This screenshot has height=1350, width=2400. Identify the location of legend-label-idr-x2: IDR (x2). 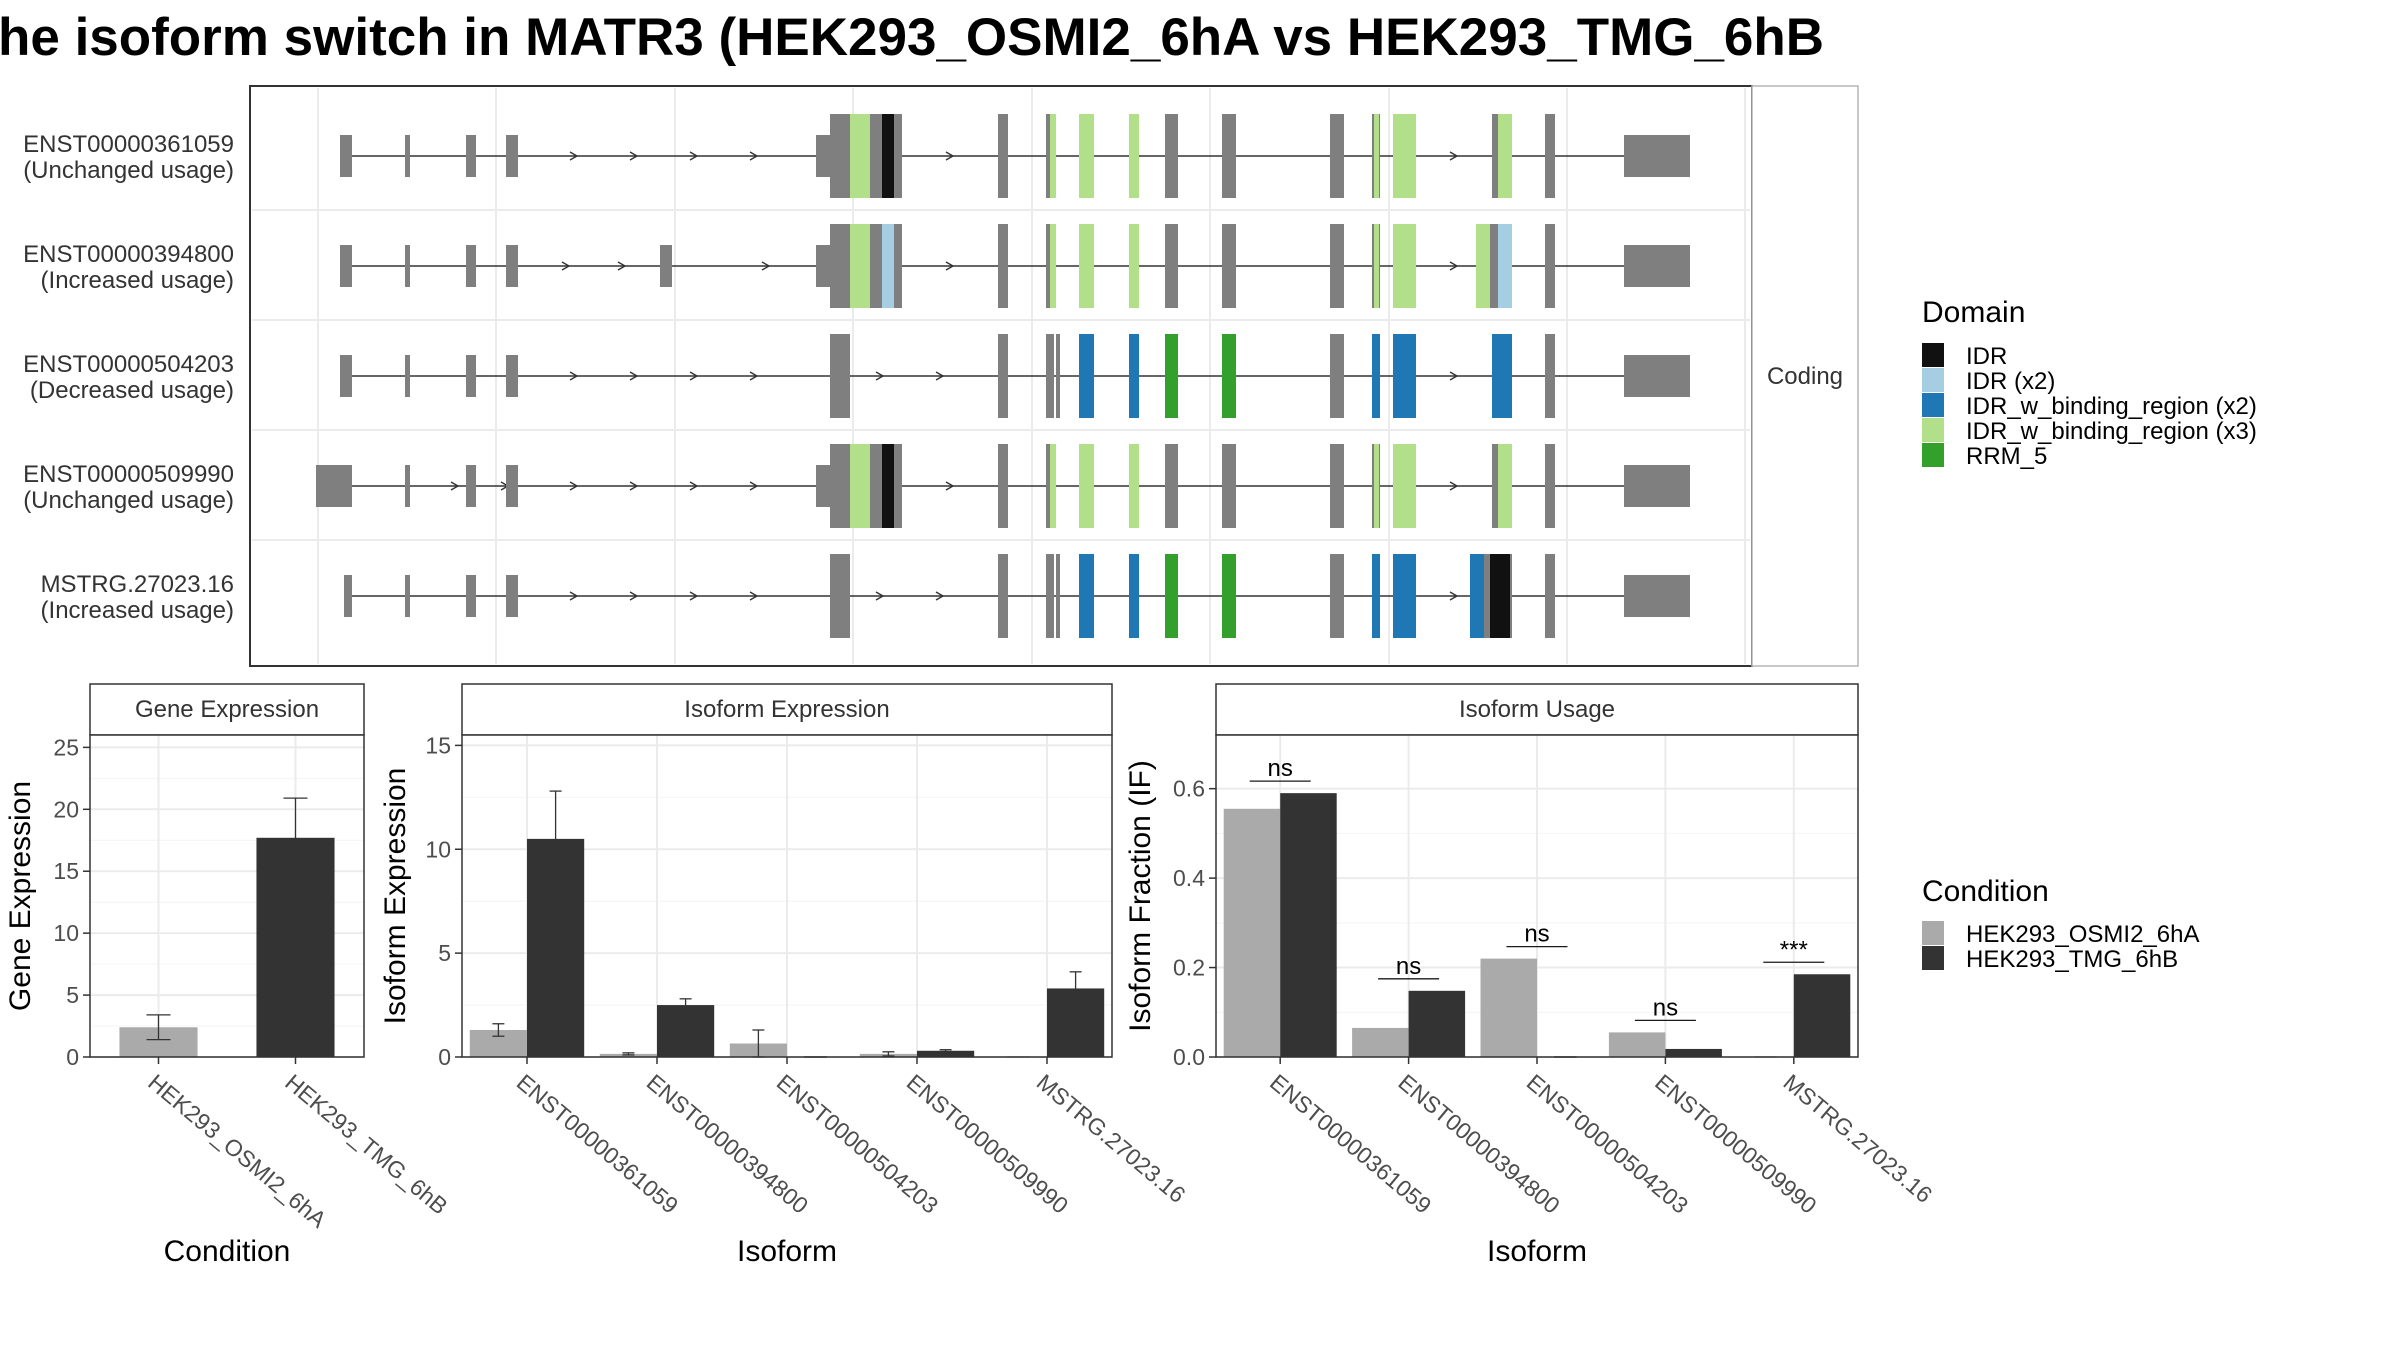
(2010, 381).